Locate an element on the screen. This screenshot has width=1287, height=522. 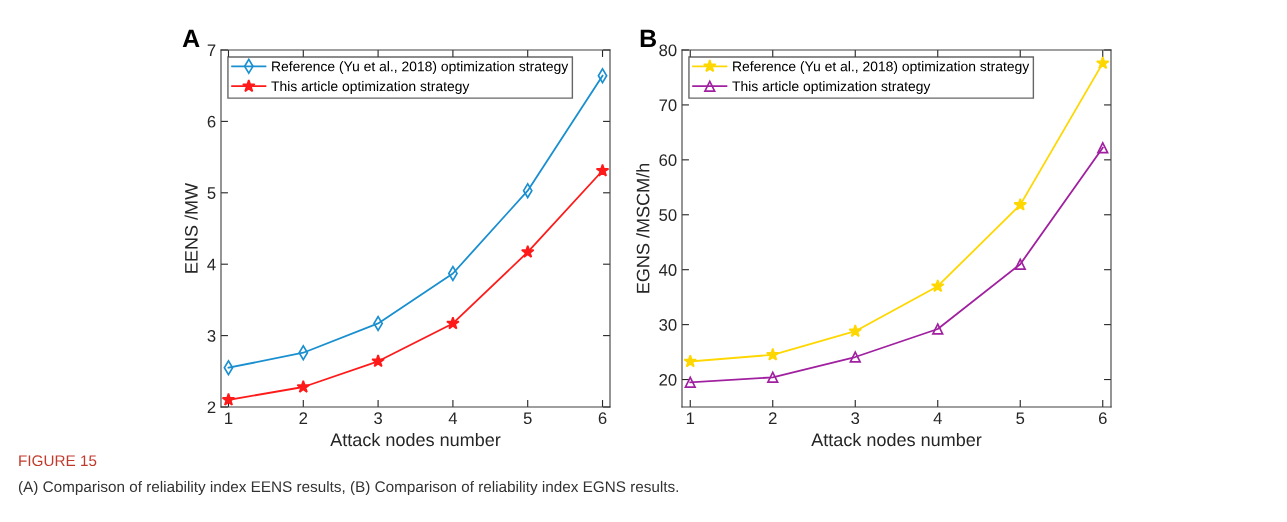
y-tick-label: 7 is located at coordinates (211, 50).